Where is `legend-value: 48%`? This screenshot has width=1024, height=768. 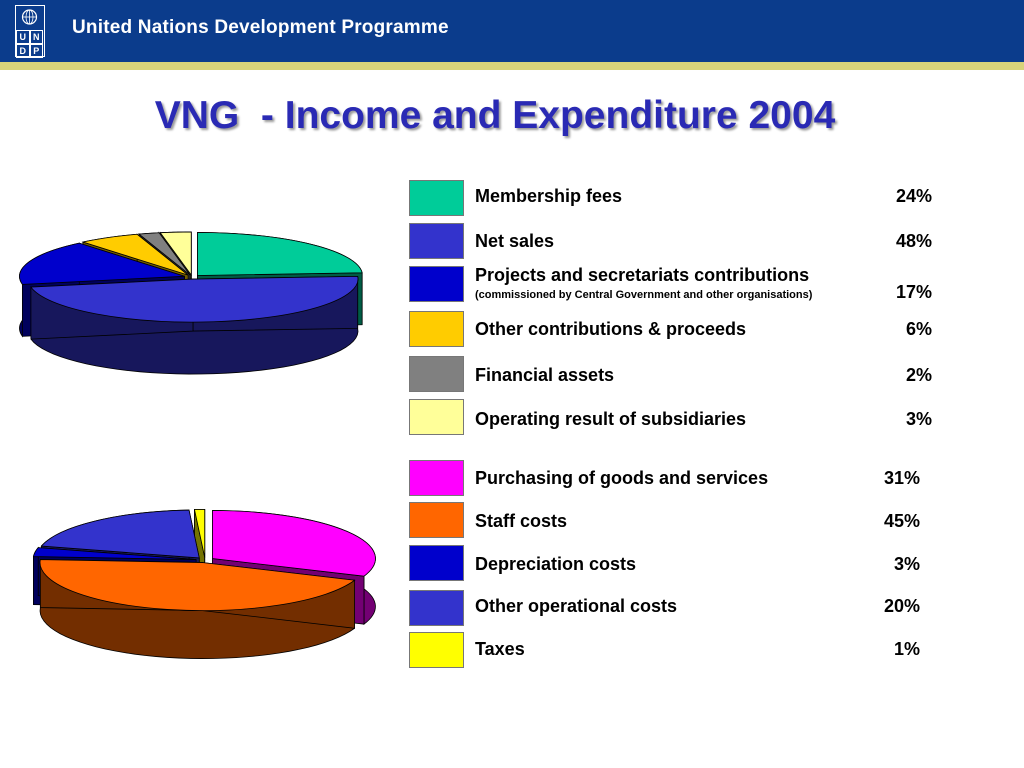
legend-value: 48% is located at coordinates (913, 241).